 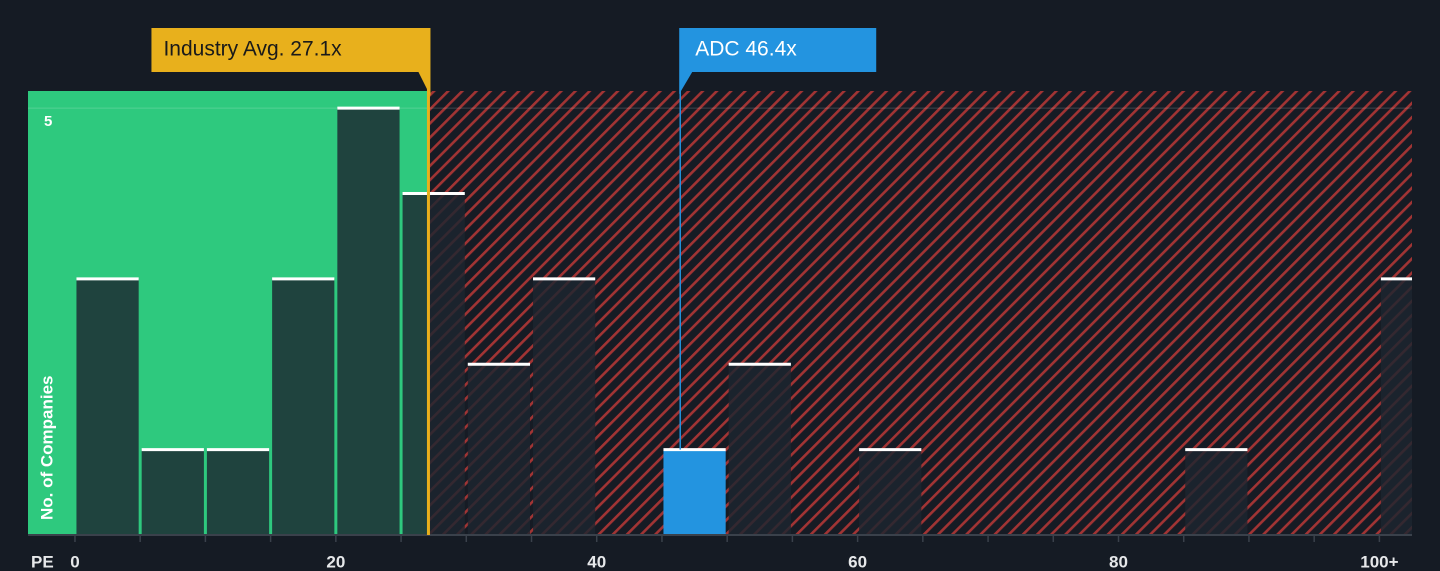 What do you see at coordinates (596, 561) in the screenshot?
I see `x-tick-label: 40` at bounding box center [596, 561].